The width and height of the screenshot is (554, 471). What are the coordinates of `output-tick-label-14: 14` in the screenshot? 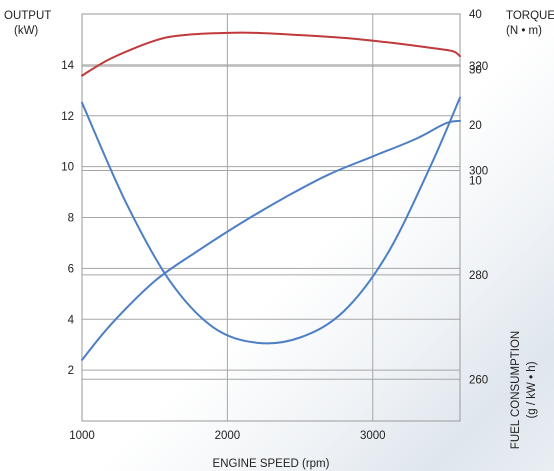 It's located at (67, 66).